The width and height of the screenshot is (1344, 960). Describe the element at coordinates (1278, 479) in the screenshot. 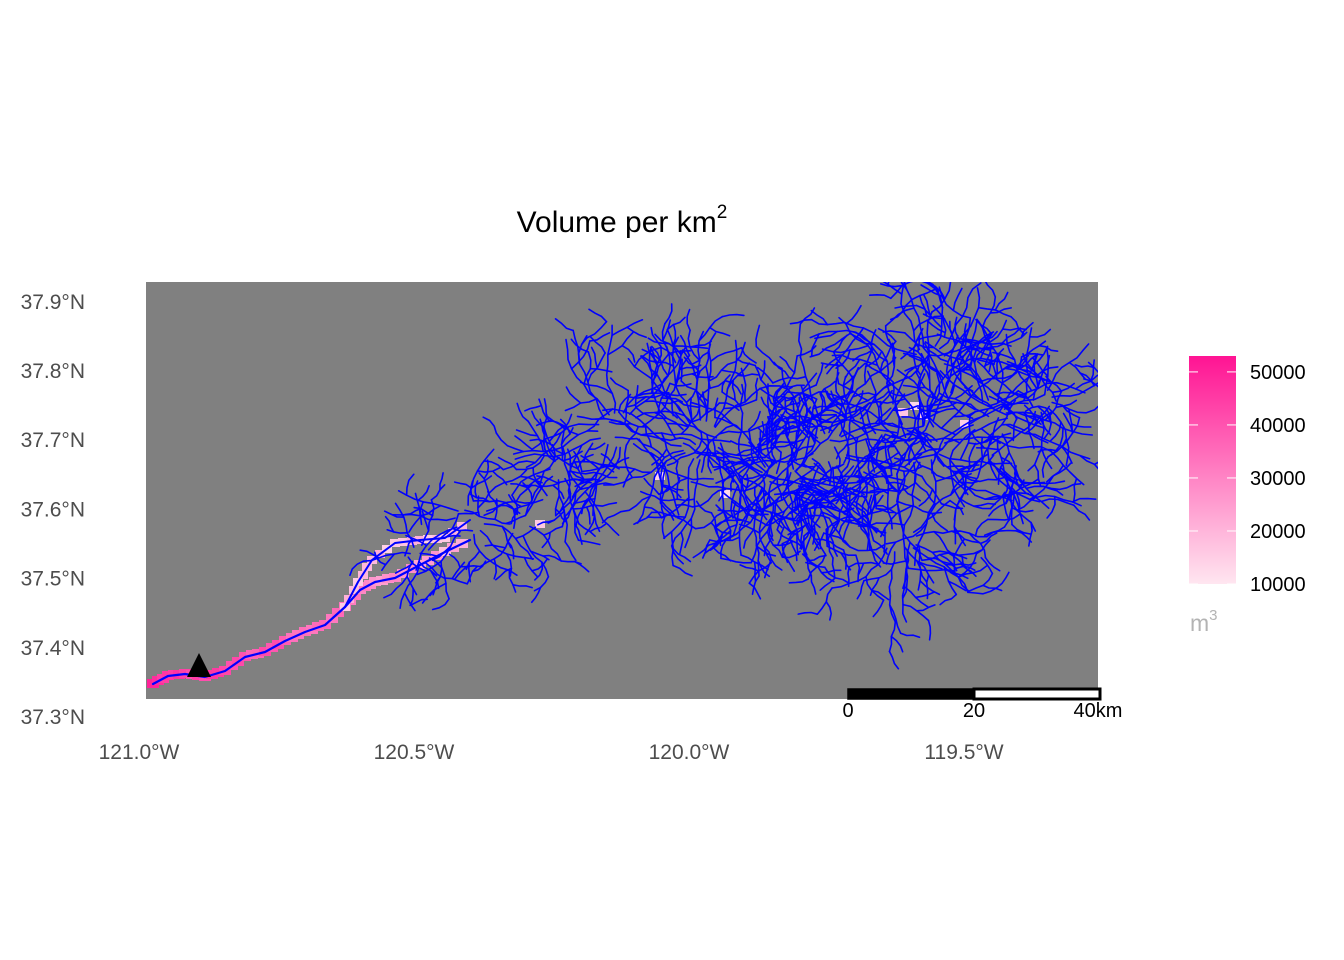

I see `legend-tick-label: 30000` at that location.